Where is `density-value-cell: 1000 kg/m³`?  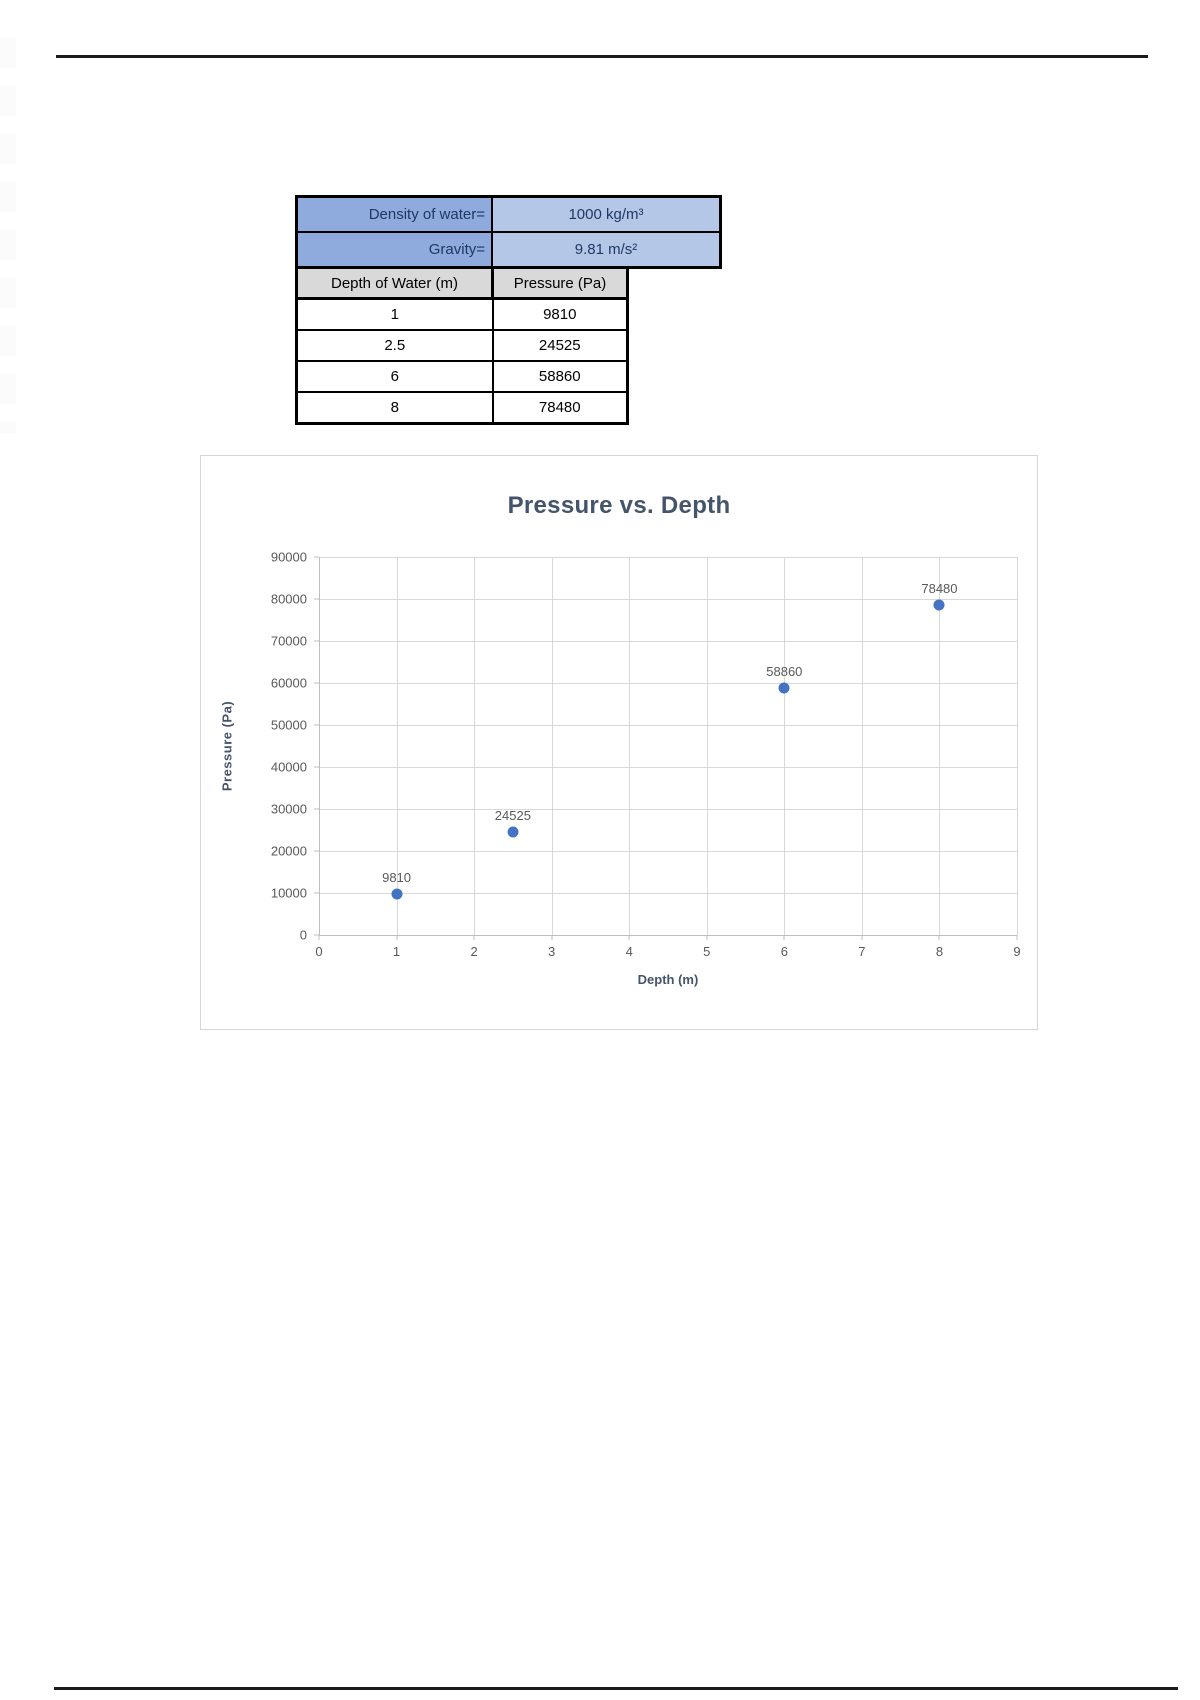
density-value-cell: 1000 kg/m³ is located at coordinates (606, 214).